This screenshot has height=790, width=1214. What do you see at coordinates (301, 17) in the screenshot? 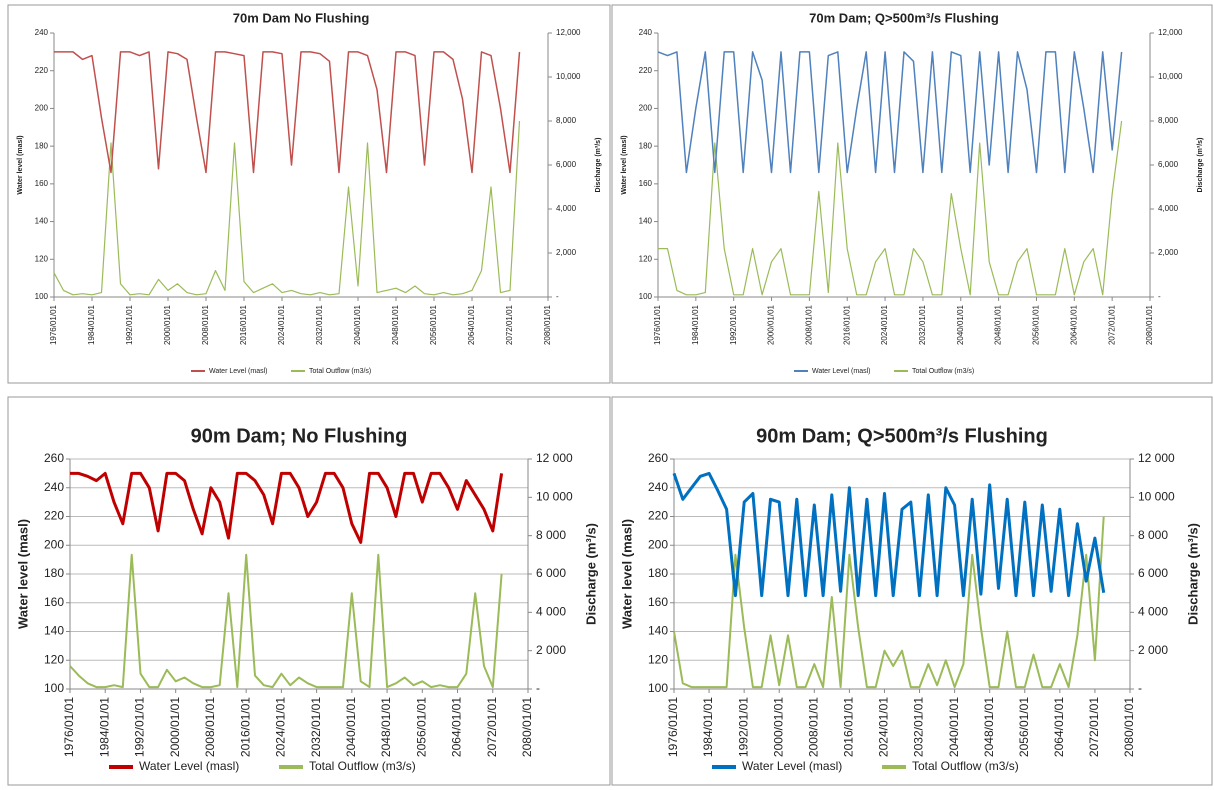
I see `chart-title: 70m Dam No Flushing` at bounding box center [301, 17].